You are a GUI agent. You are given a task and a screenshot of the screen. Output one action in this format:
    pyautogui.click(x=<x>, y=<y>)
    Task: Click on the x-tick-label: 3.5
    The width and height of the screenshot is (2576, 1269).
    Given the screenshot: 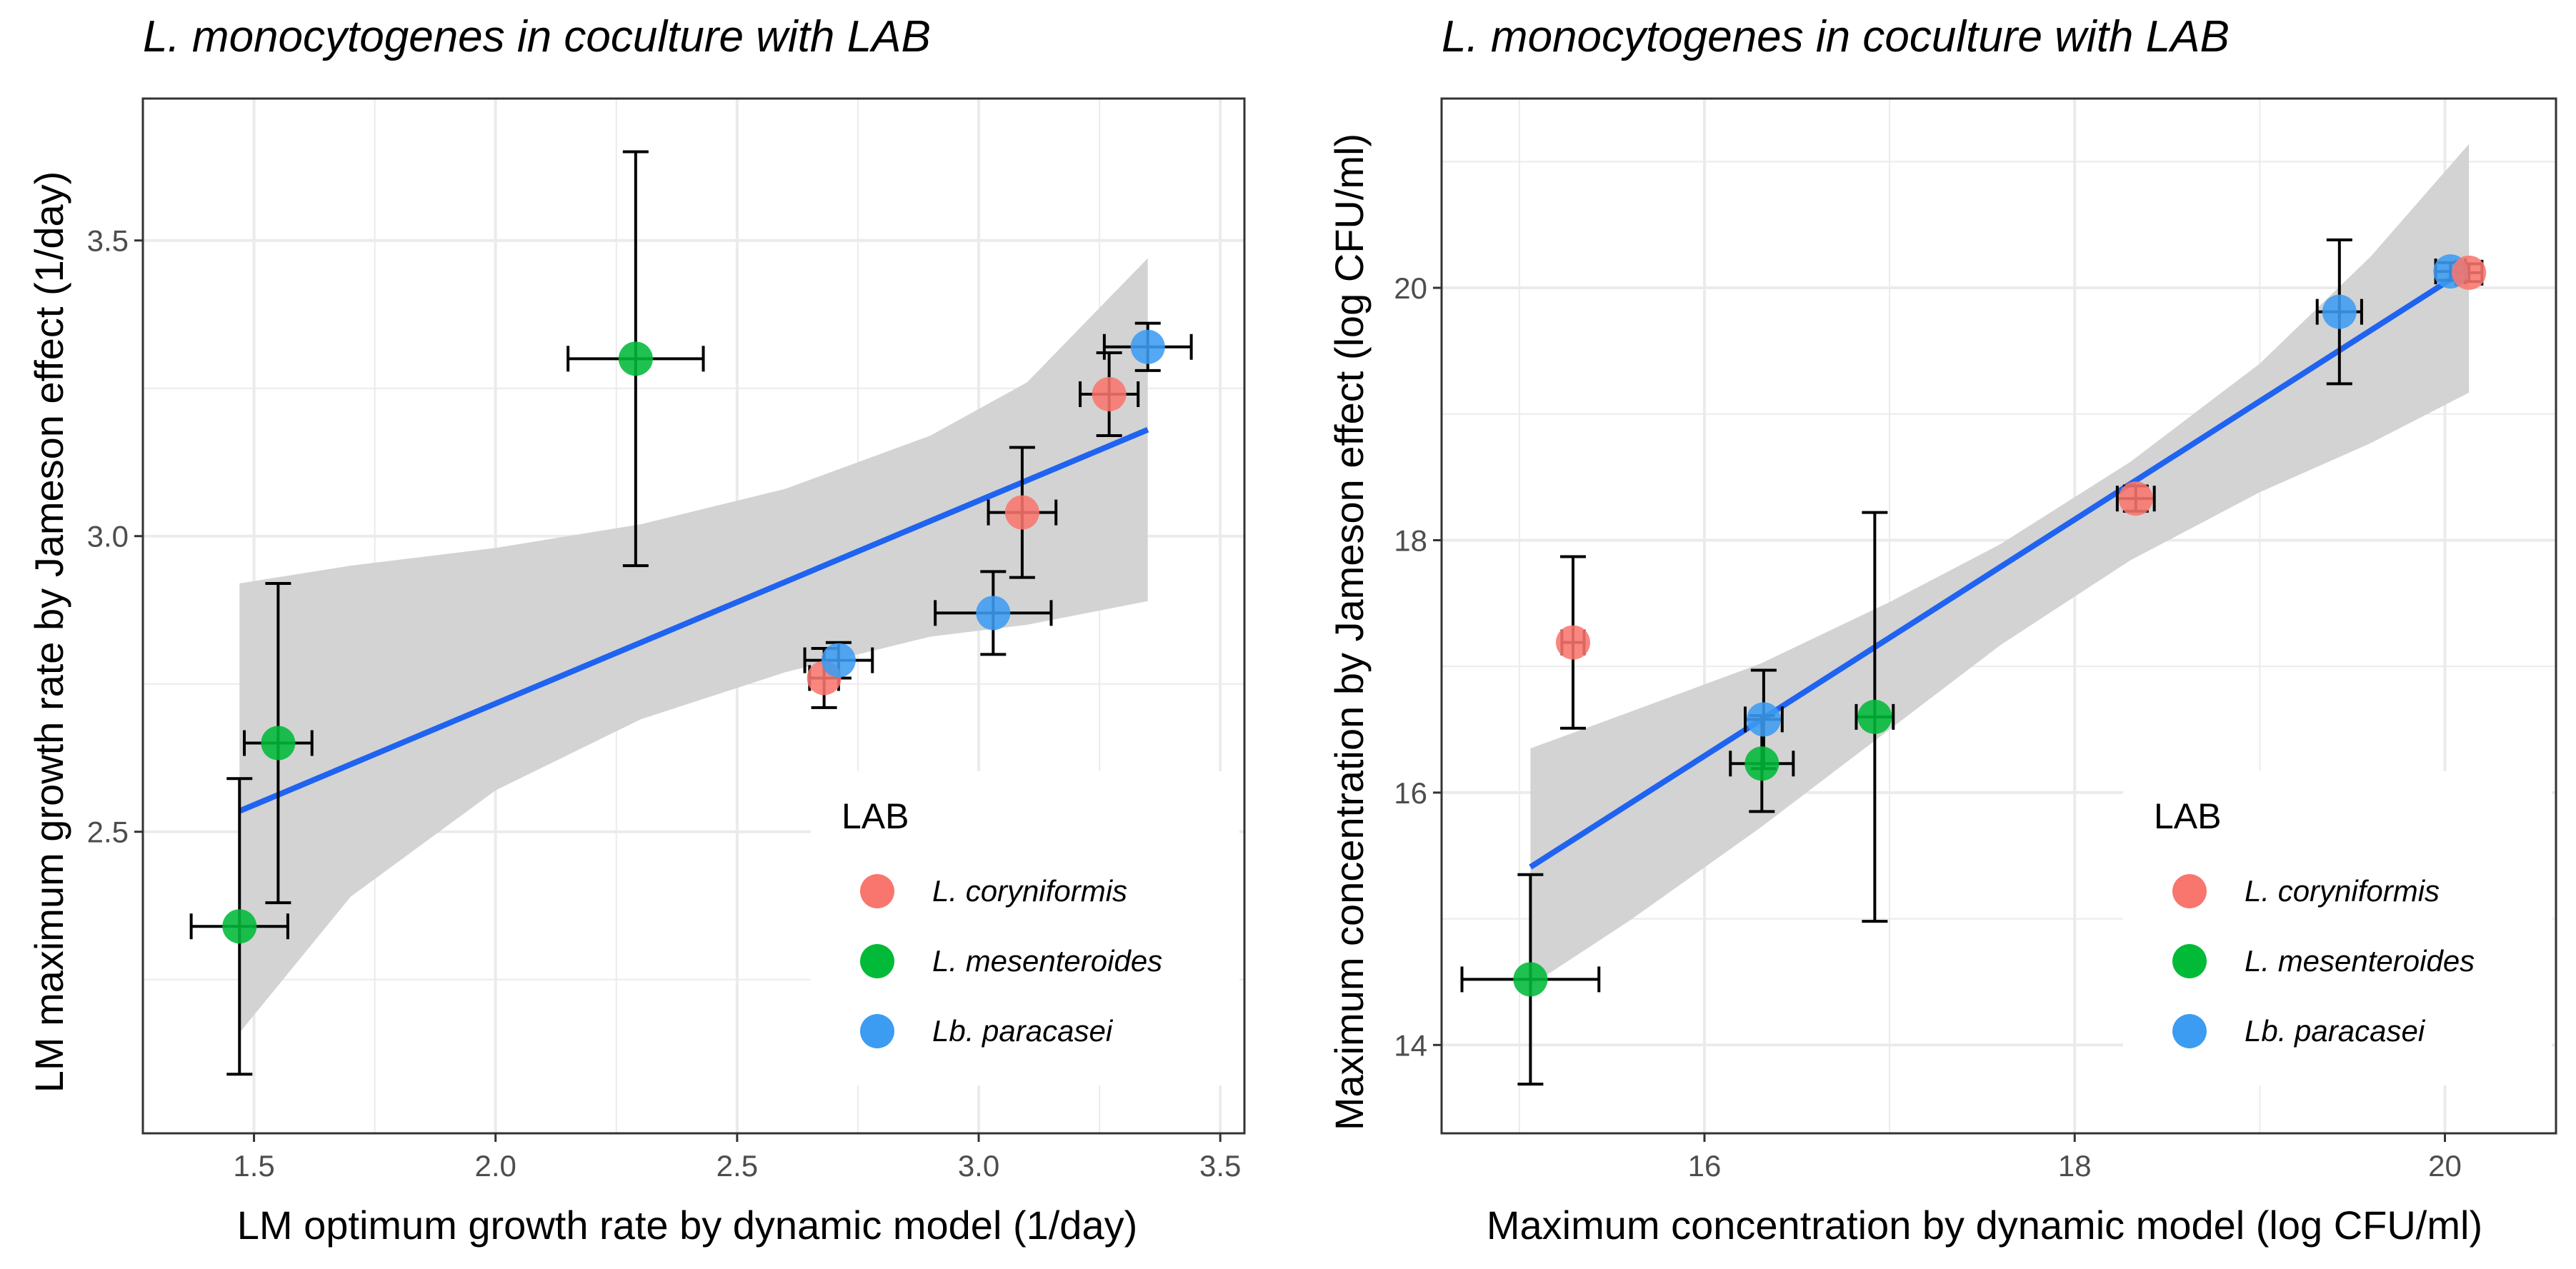 What is the action you would take?
    pyautogui.click(x=1220, y=1166)
    